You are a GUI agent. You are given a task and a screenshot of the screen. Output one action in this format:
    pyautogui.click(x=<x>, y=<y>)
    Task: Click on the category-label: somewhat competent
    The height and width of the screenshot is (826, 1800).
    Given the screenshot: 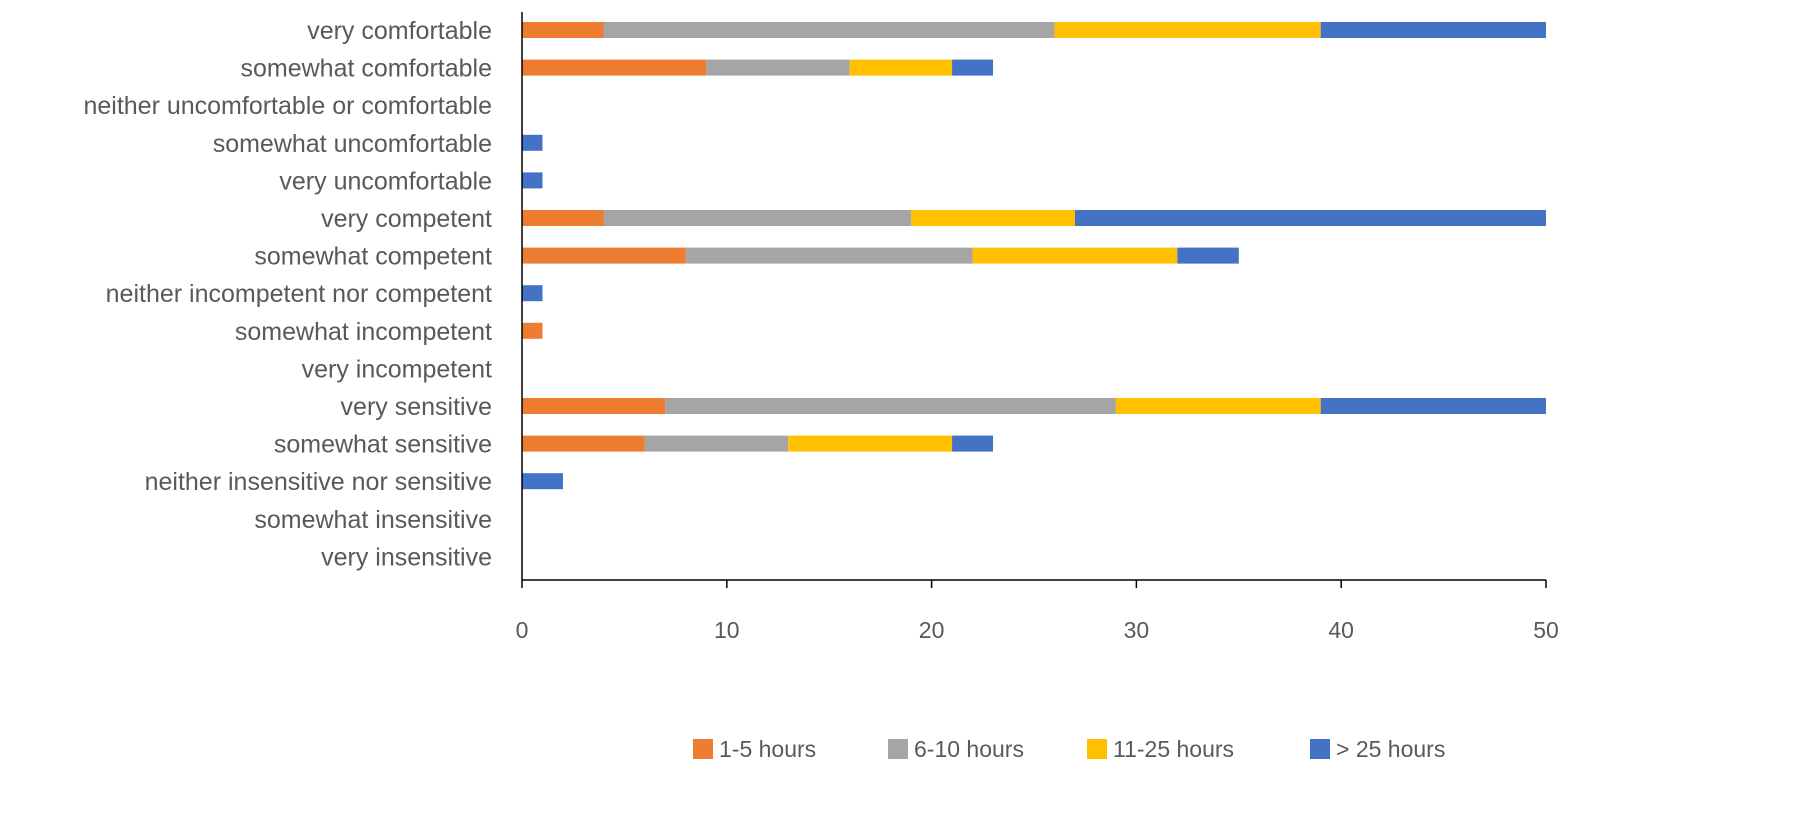 What is the action you would take?
    pyautogui.click(x=373, y=257)
    